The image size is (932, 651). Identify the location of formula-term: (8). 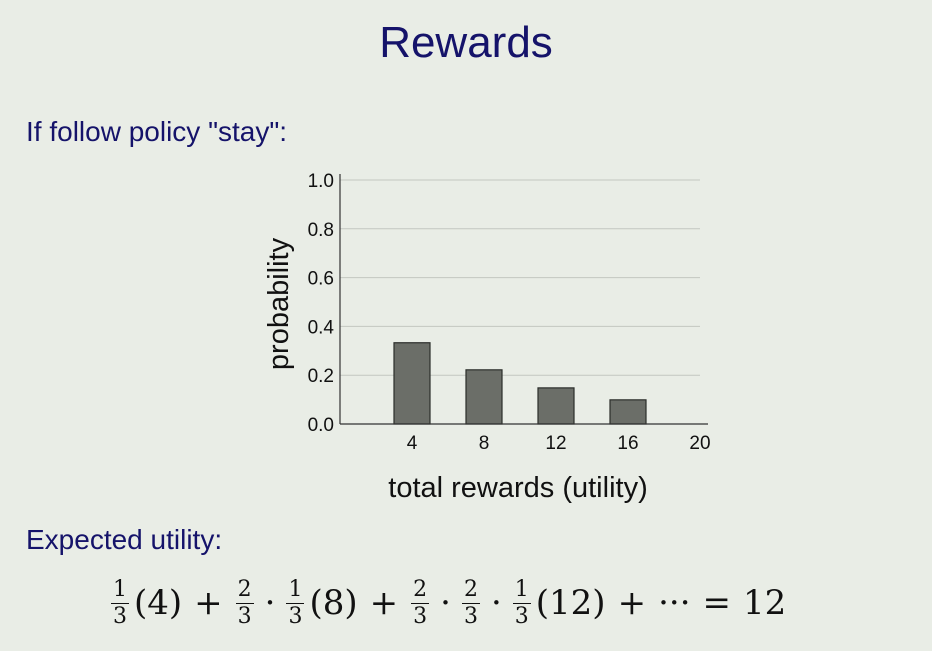
(333, 603).